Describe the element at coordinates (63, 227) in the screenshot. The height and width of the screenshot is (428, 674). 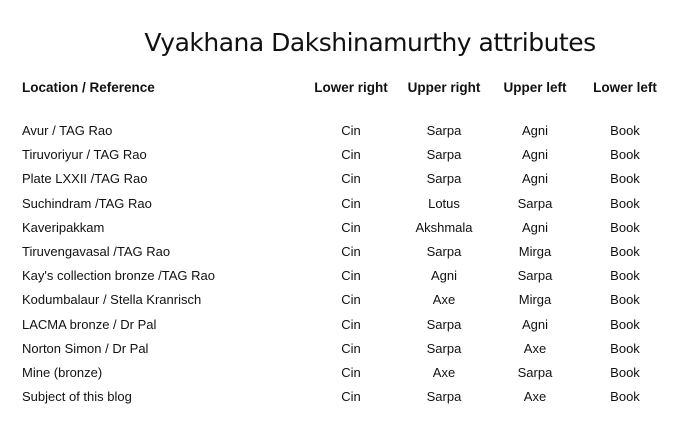
I see `location-cell: Kaveripakkam` at that location.